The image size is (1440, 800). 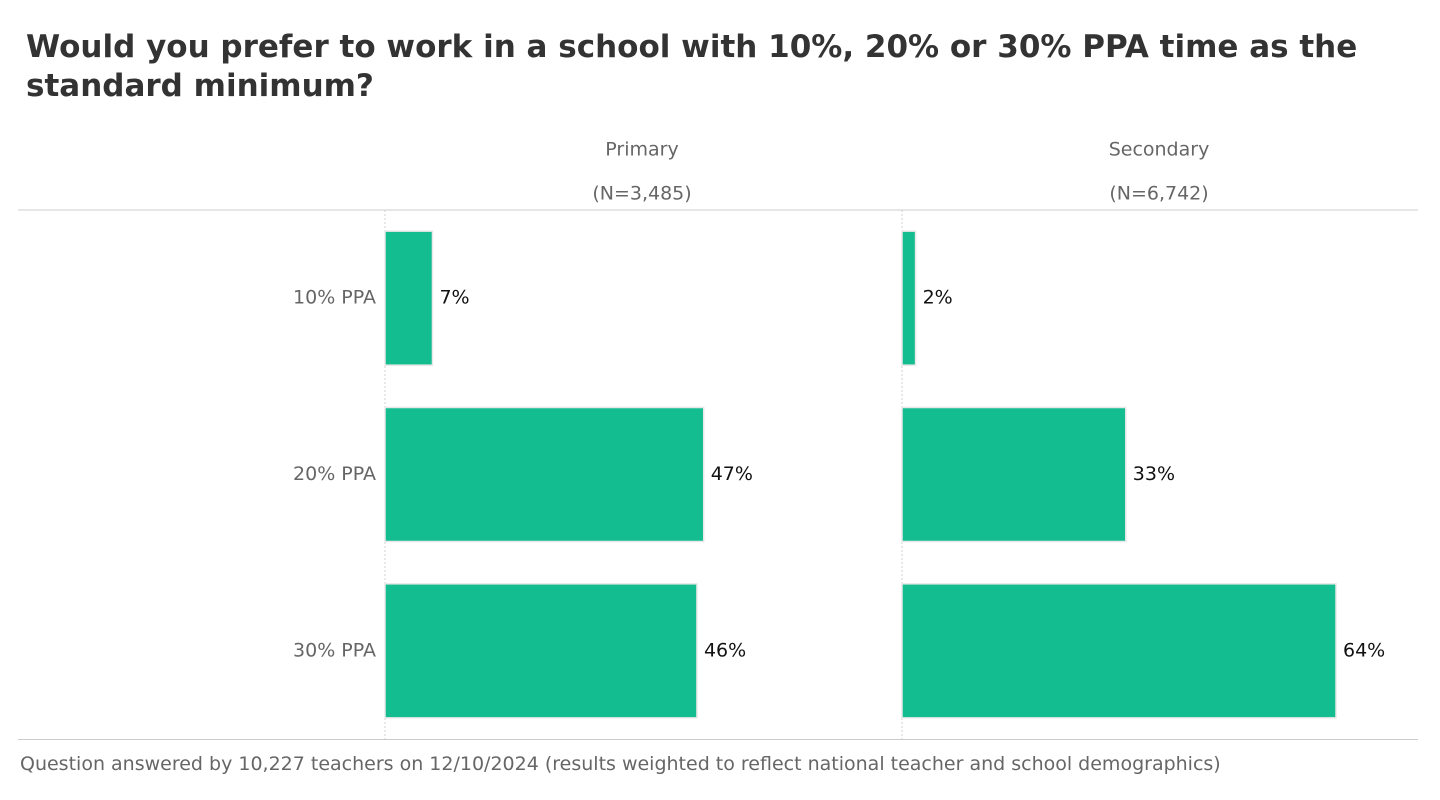 What do you see at coordinates (1364, 650) in the screenshot?
I see `value-label-secondary-3: 64%` at bounding box center [1364, 650].